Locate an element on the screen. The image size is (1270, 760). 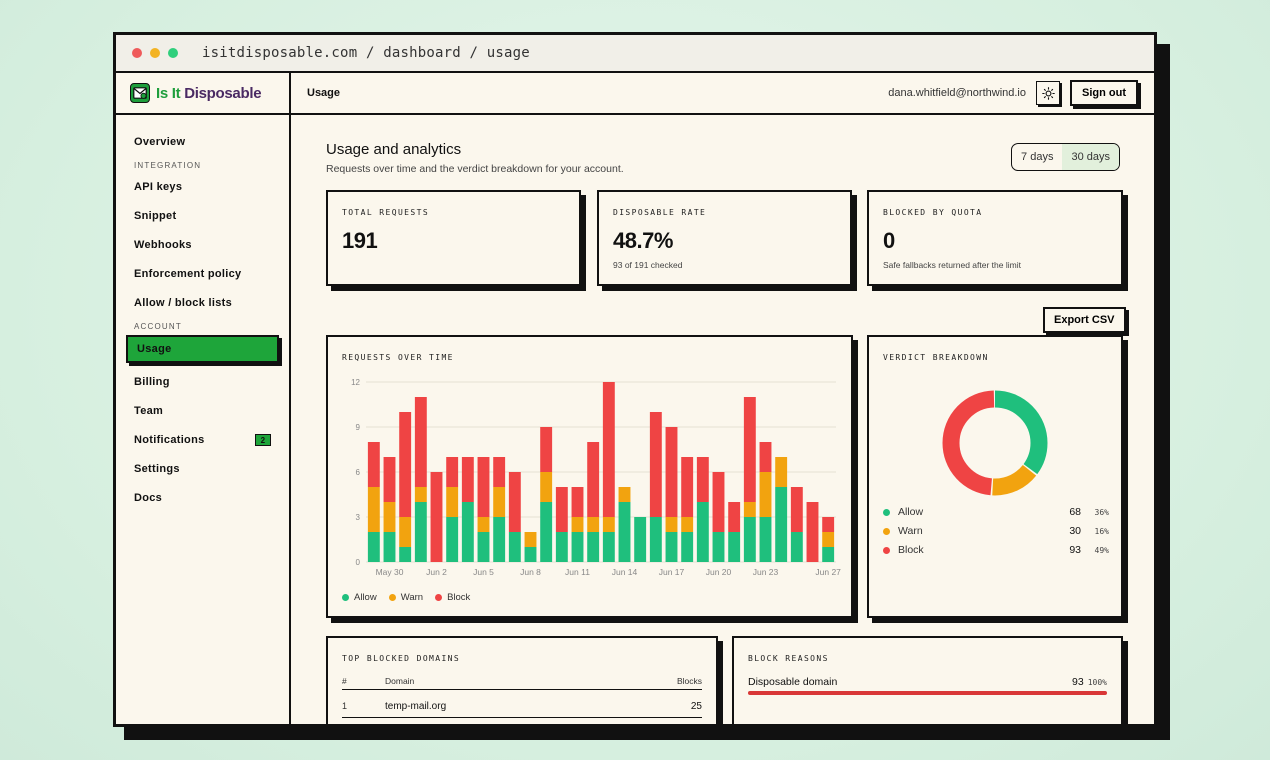
reason-row: Disposable domain 93 100% is located at coordinates (927, 682).